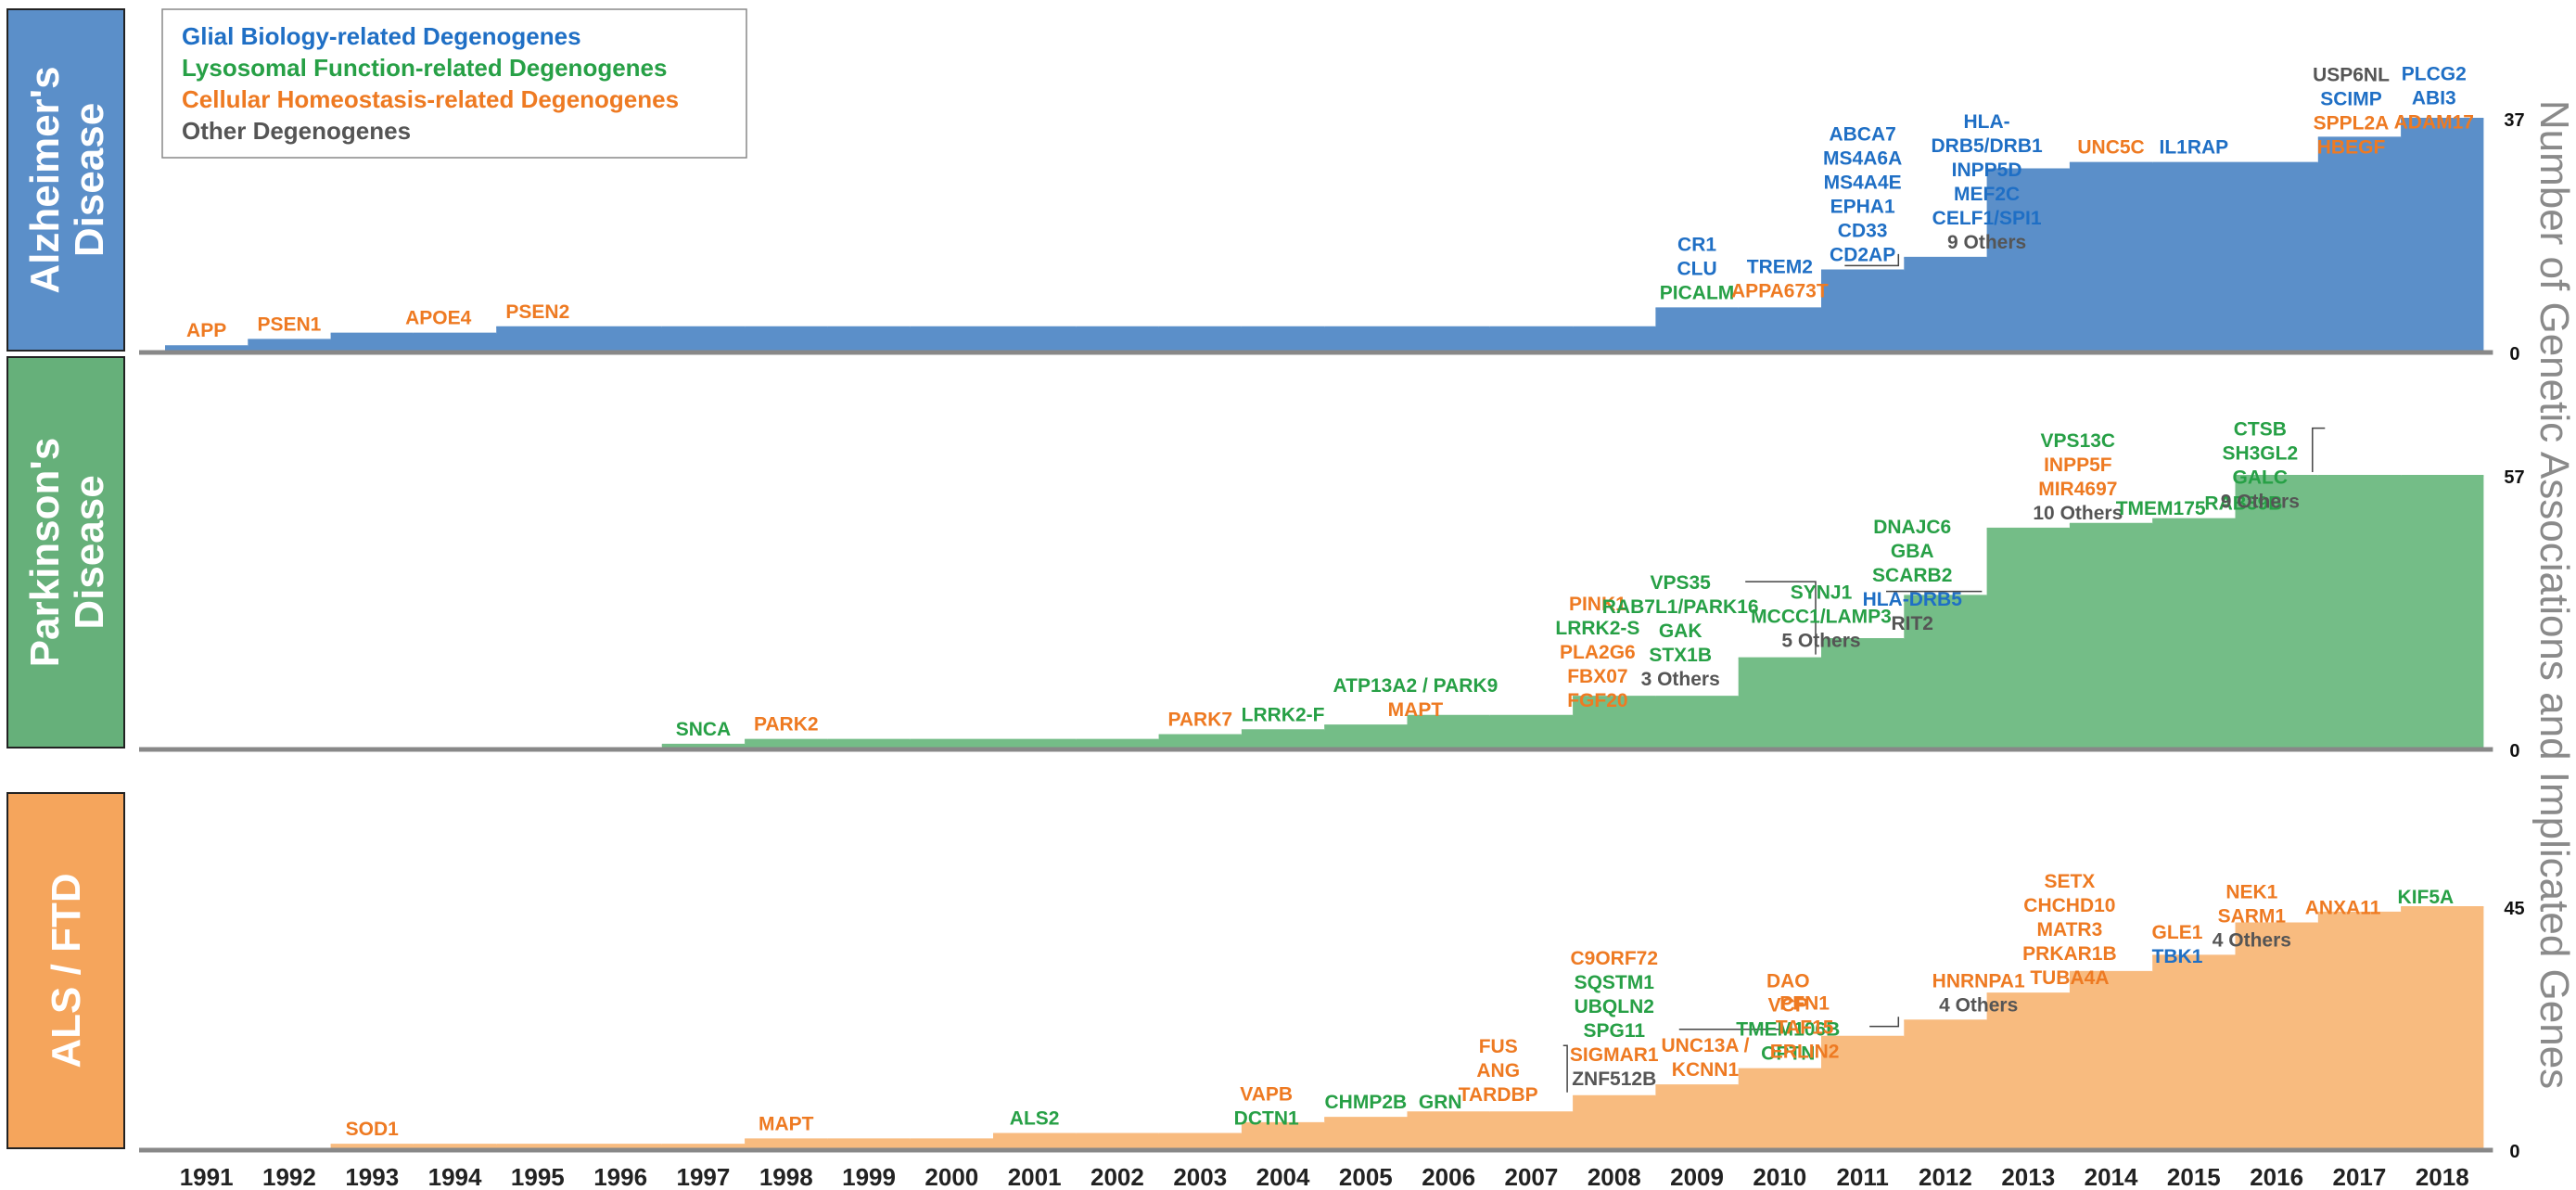  What do you see at coordinates (2194, 1176) in the screenshot?
I see `x-tick-label: 2015` at bounding box center [2194, 1176].